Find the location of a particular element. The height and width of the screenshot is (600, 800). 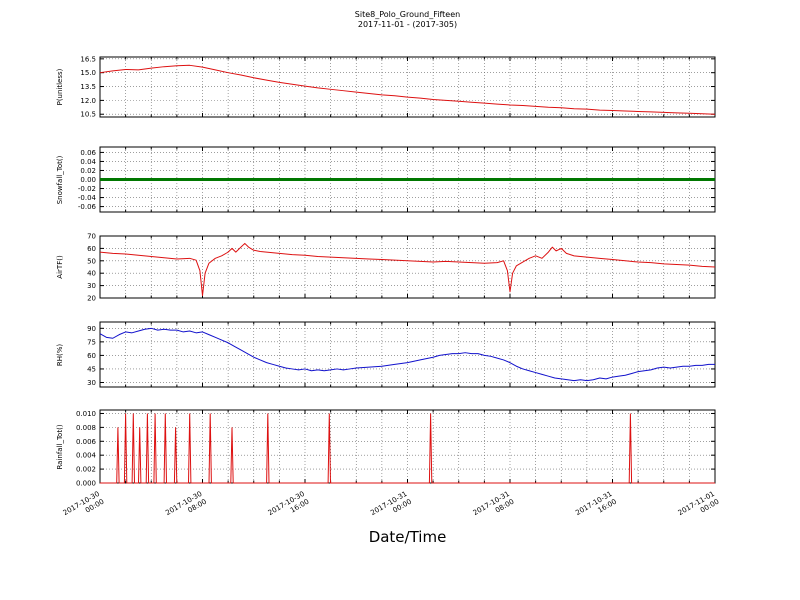

ytick-label: 0.006 is located at coordinates (86, 442).